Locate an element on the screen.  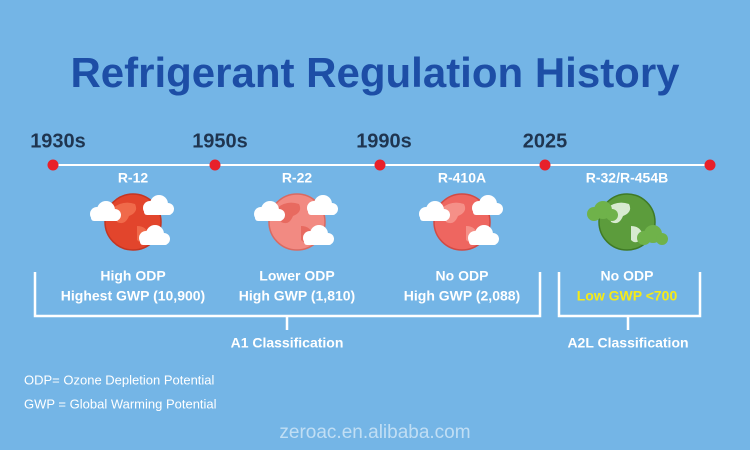
era-label: 2025 is located at coordinates (545, 141).